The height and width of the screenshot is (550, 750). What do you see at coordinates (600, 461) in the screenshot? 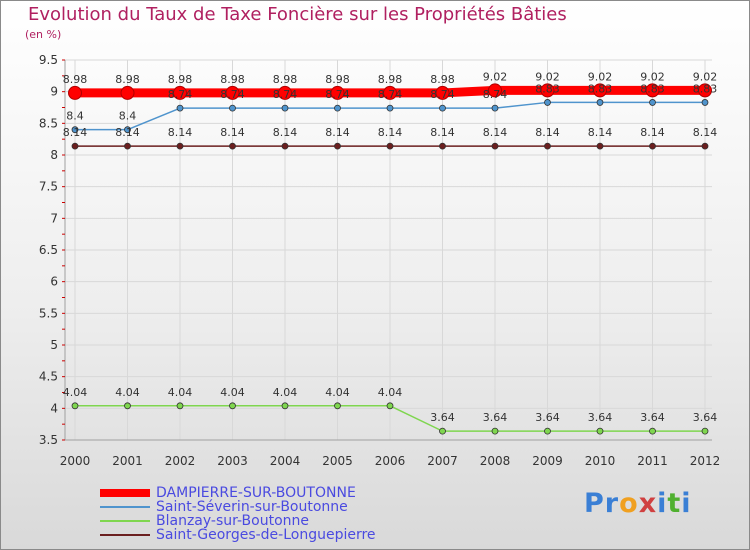
I see `x-tick-label: 2010` at bounding box center [600, 461].